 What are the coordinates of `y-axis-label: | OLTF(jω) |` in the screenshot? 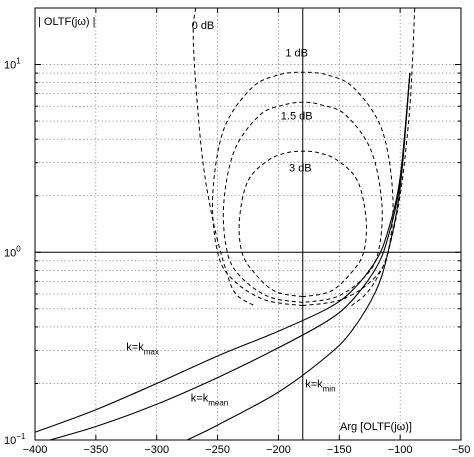 It's located at (66, 22).